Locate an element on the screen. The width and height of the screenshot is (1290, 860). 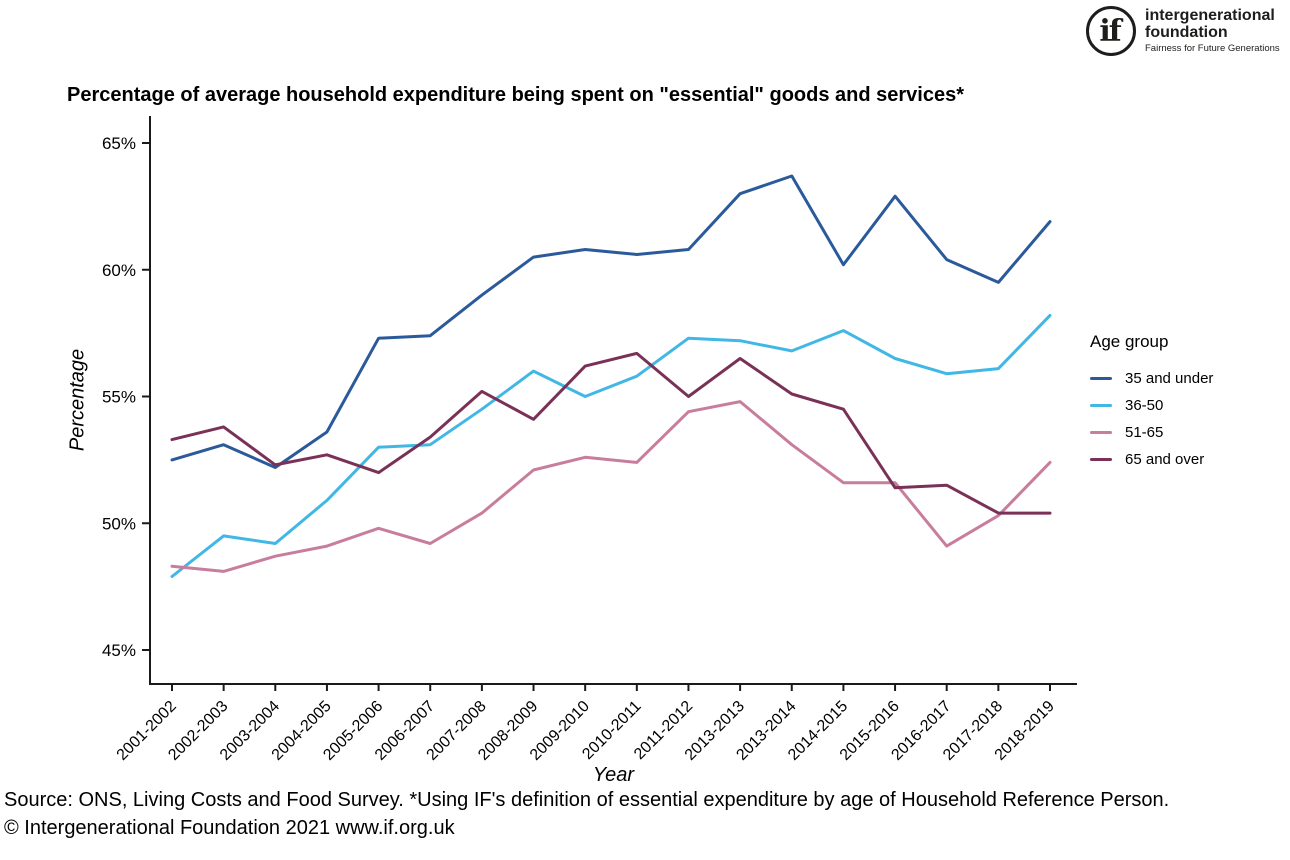
if-logo-icon: if is located at coordinates (1111, 31).